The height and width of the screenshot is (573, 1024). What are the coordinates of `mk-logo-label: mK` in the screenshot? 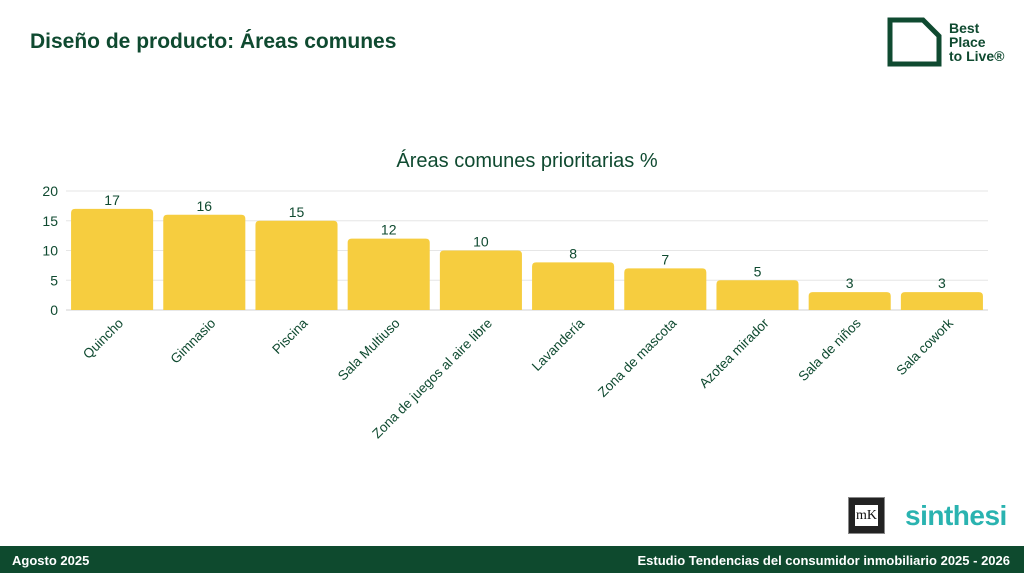 It's located at (866, 515).